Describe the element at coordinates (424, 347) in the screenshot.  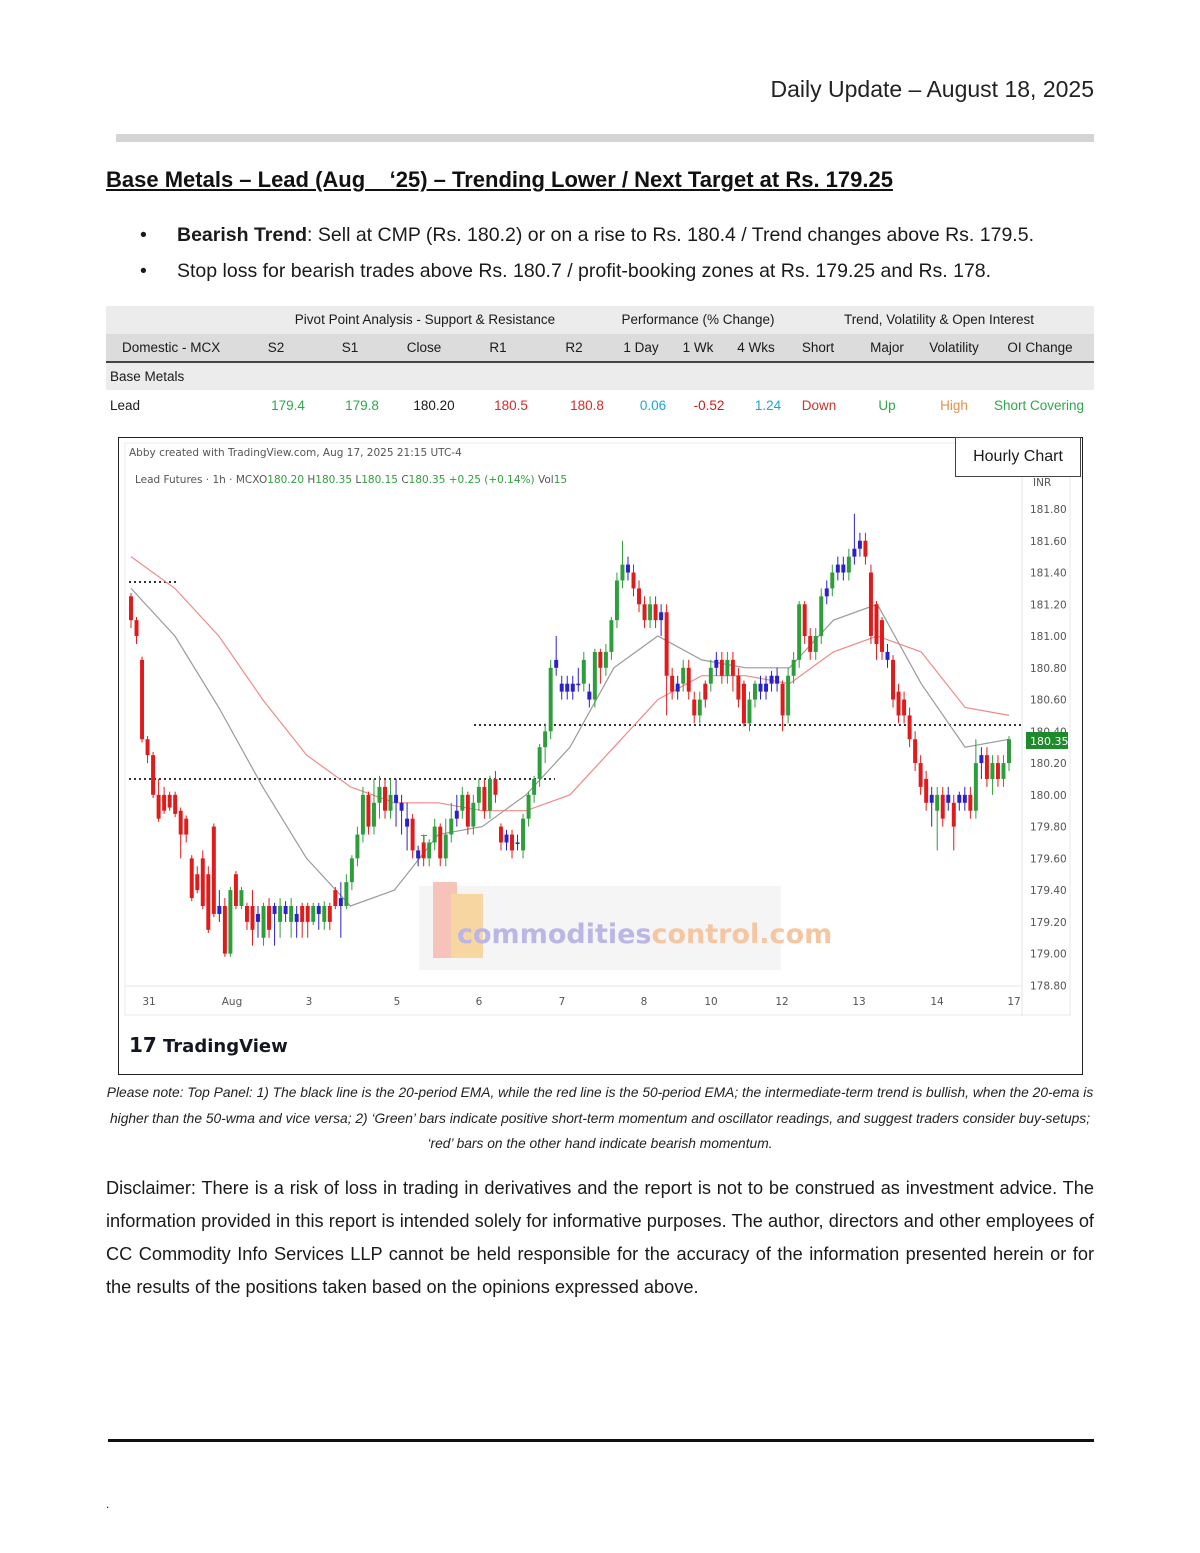
I see `col-close: Close` at that location.